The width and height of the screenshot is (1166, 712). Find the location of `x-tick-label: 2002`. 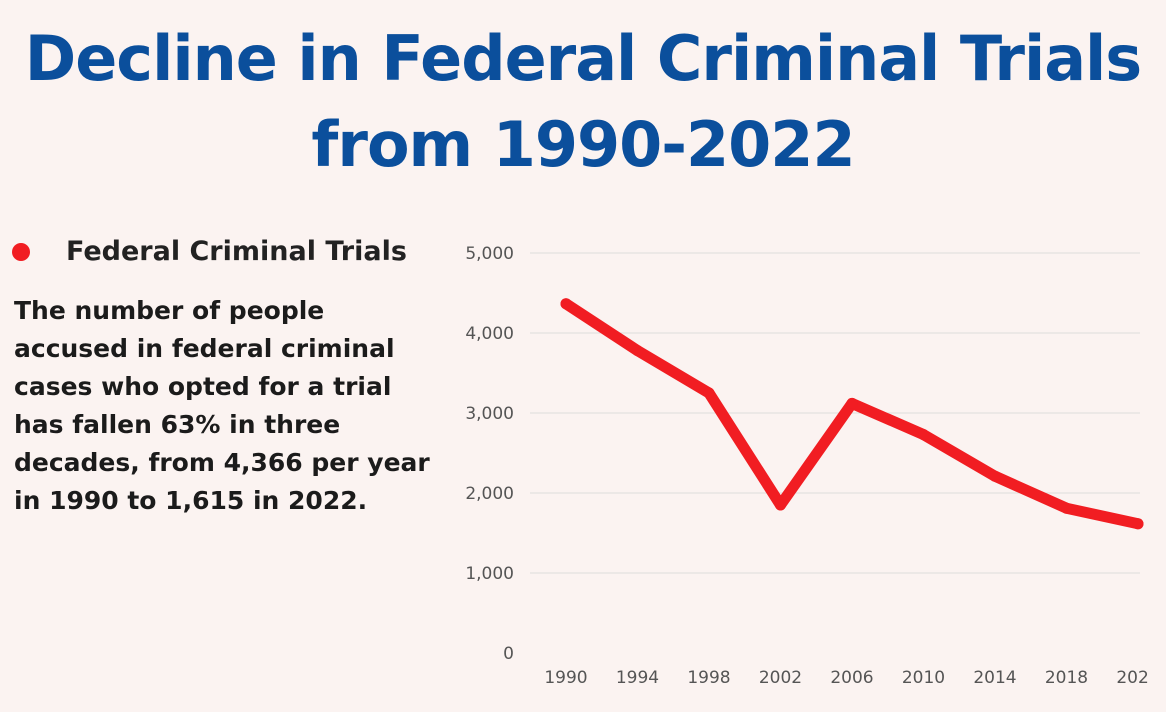

x-tick-label: 2002 is located at coordinates (780, 678).